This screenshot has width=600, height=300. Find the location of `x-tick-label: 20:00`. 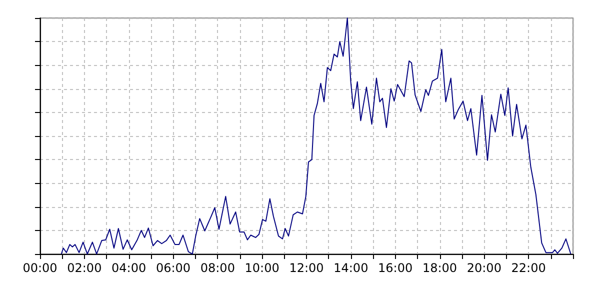

x-tick-label: 20:00 is located at coordinates (484, 268).